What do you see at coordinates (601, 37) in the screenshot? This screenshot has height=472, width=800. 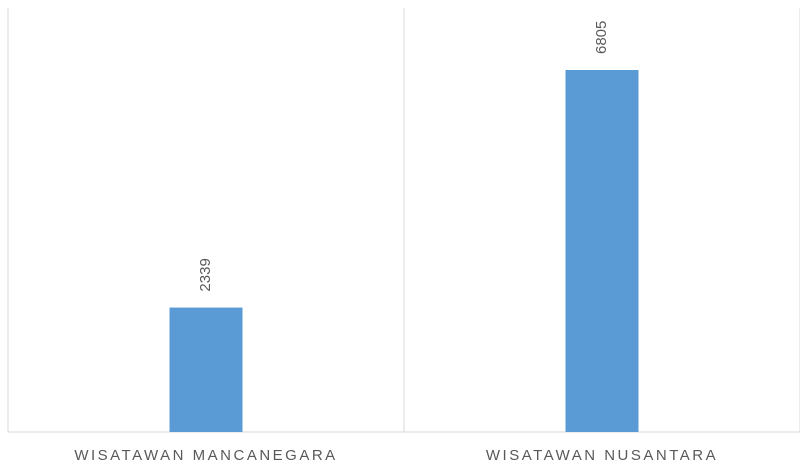 I see `data-label: 6805` at bounding box center [601, 37].